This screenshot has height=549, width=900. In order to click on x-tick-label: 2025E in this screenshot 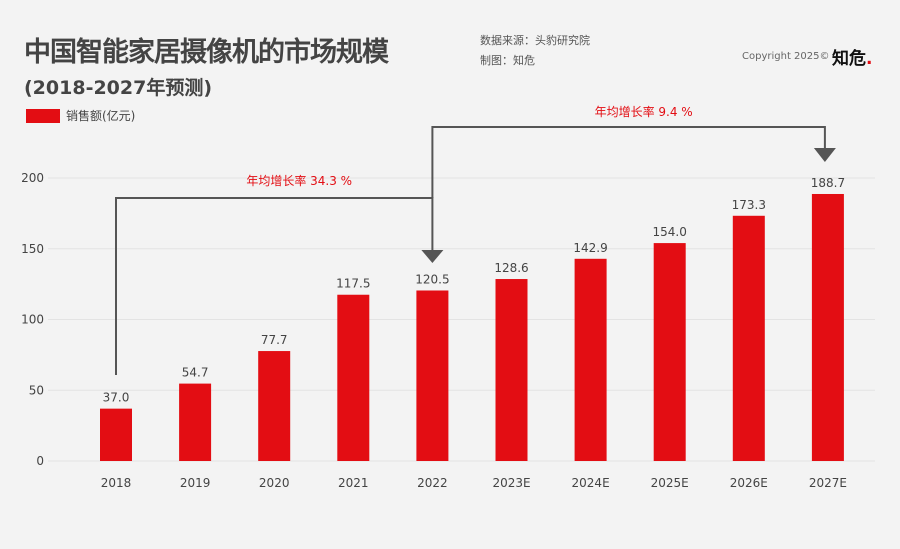, I will do `click(670, 483)`.